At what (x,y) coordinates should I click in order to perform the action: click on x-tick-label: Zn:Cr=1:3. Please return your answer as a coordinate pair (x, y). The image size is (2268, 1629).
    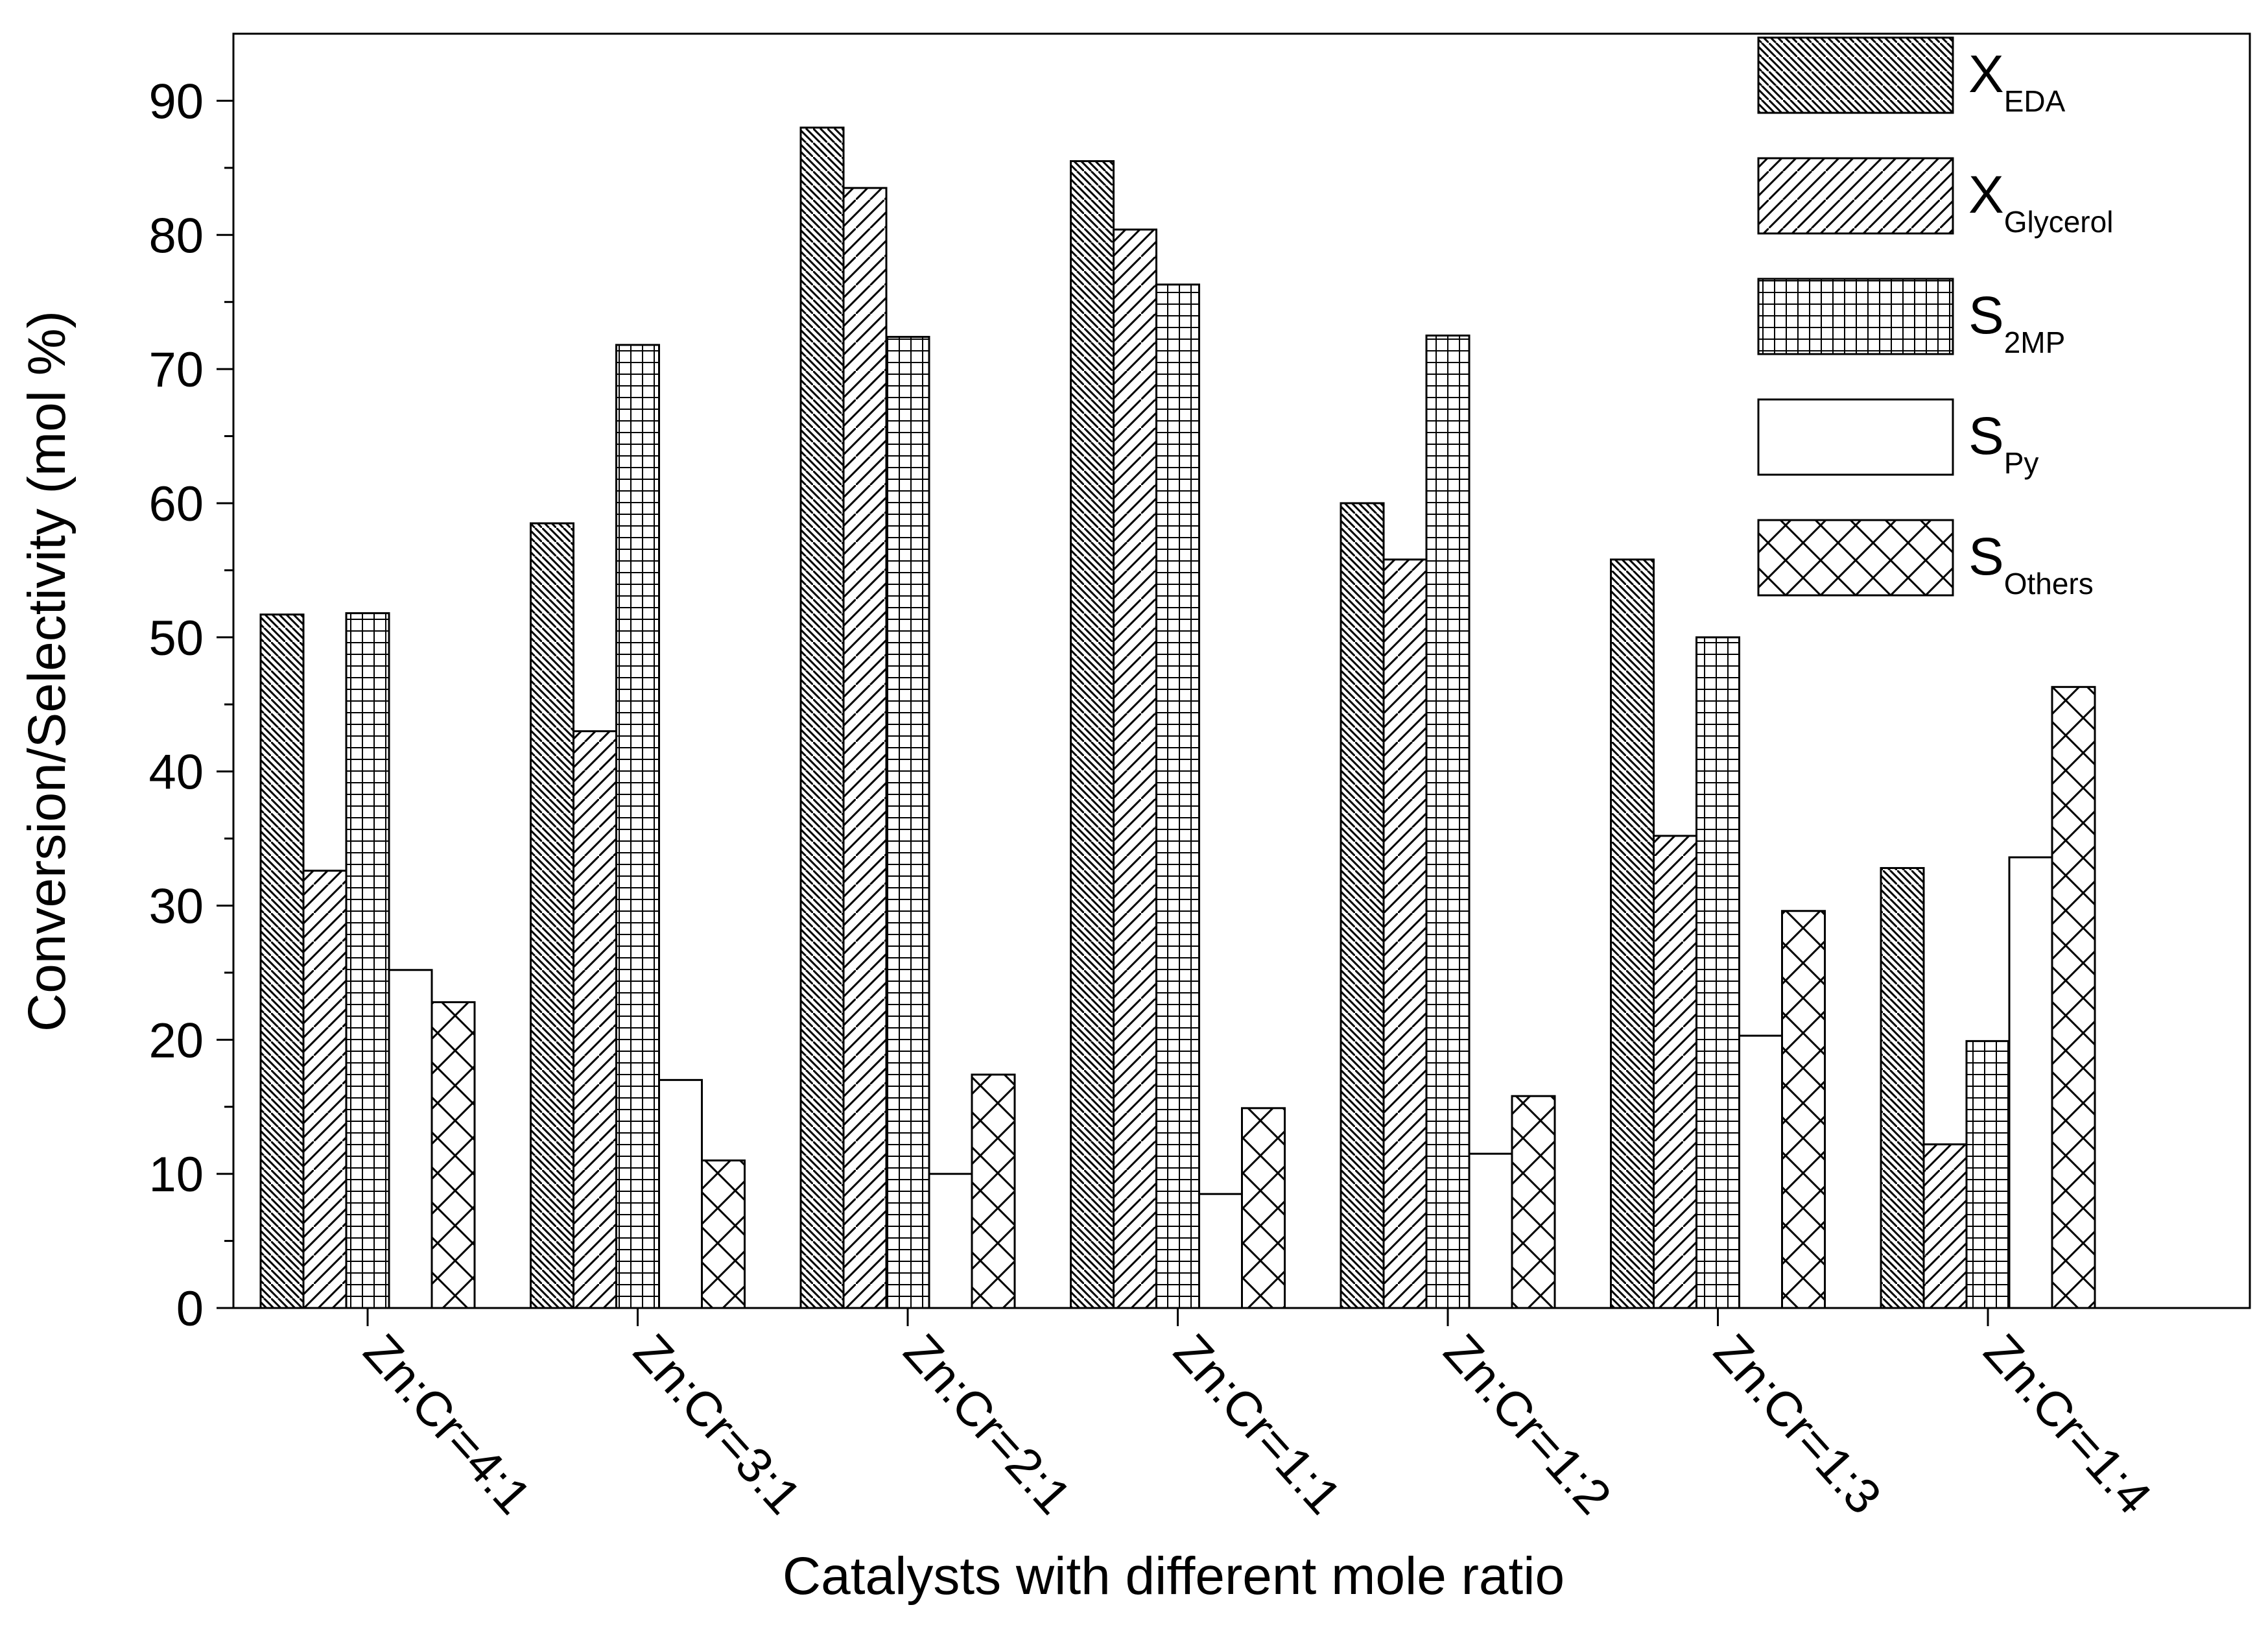
    Looking at the image, I should click on (1797, 1424).